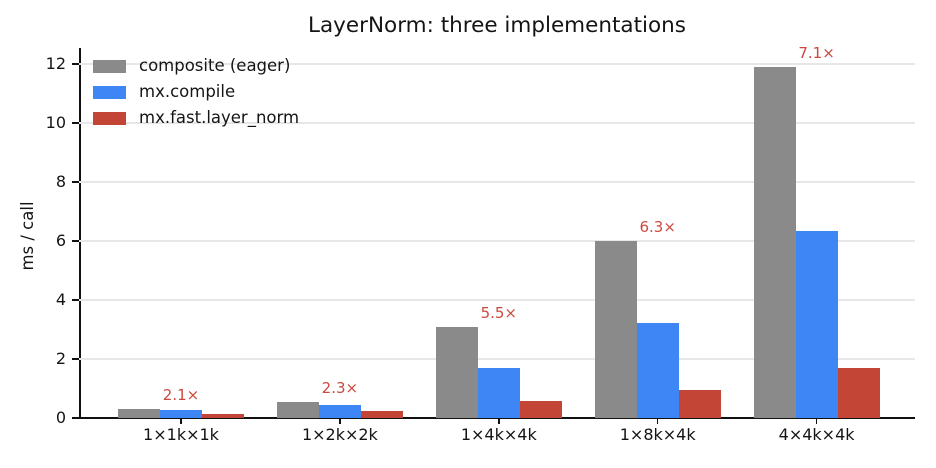 This screenshot has height=468, width=936. I want to click on y-tick-label: 2, so click(60, 358).